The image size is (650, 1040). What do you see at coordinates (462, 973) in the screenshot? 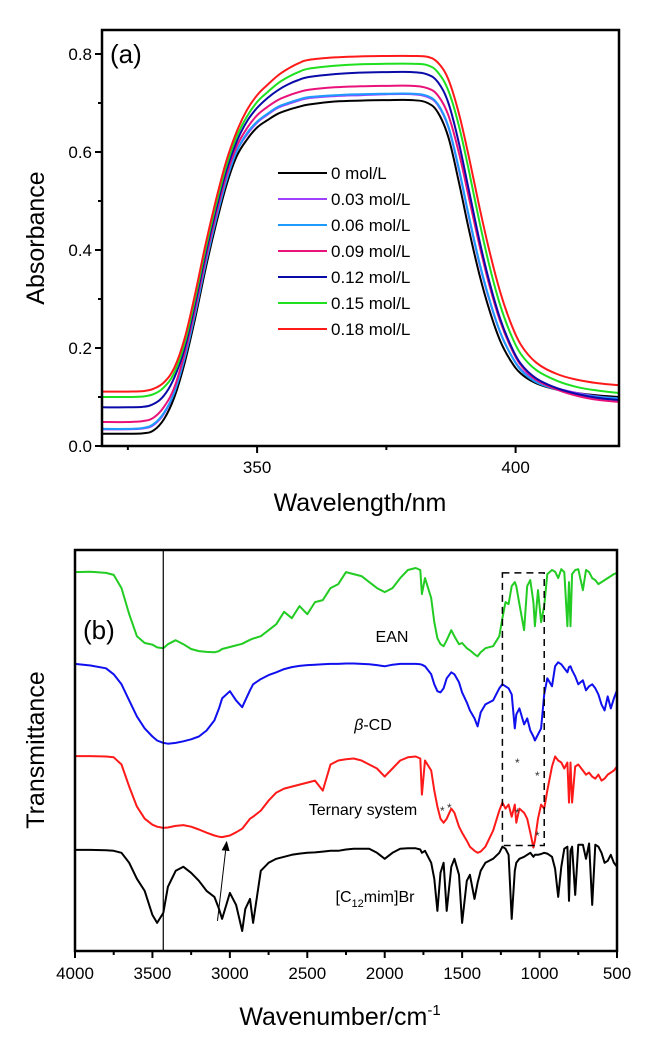
I see `x-tick-label: 1500` at bounding box center [462, 973].